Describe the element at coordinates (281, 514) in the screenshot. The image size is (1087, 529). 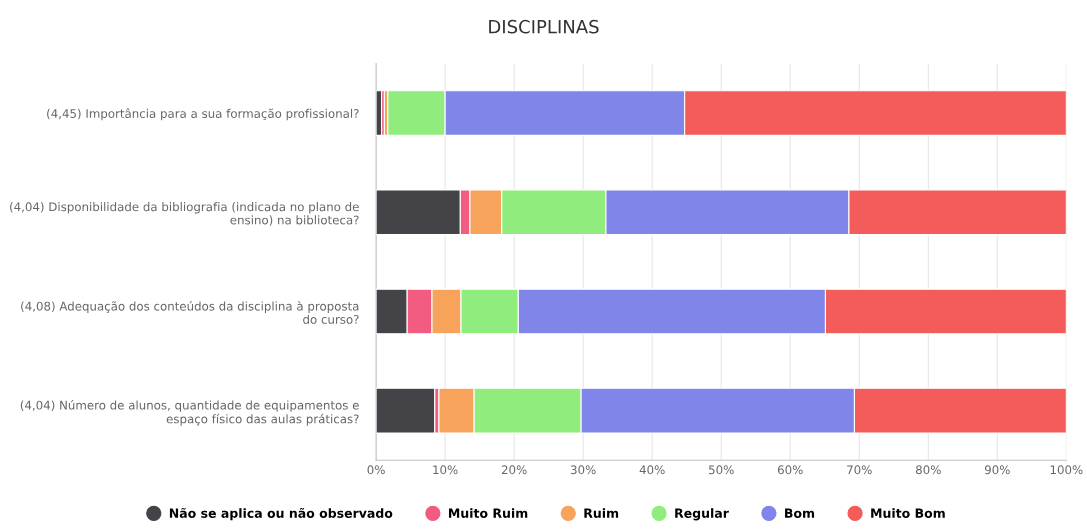
I see `legend-label: Não se aplica ou não observado` at that location.